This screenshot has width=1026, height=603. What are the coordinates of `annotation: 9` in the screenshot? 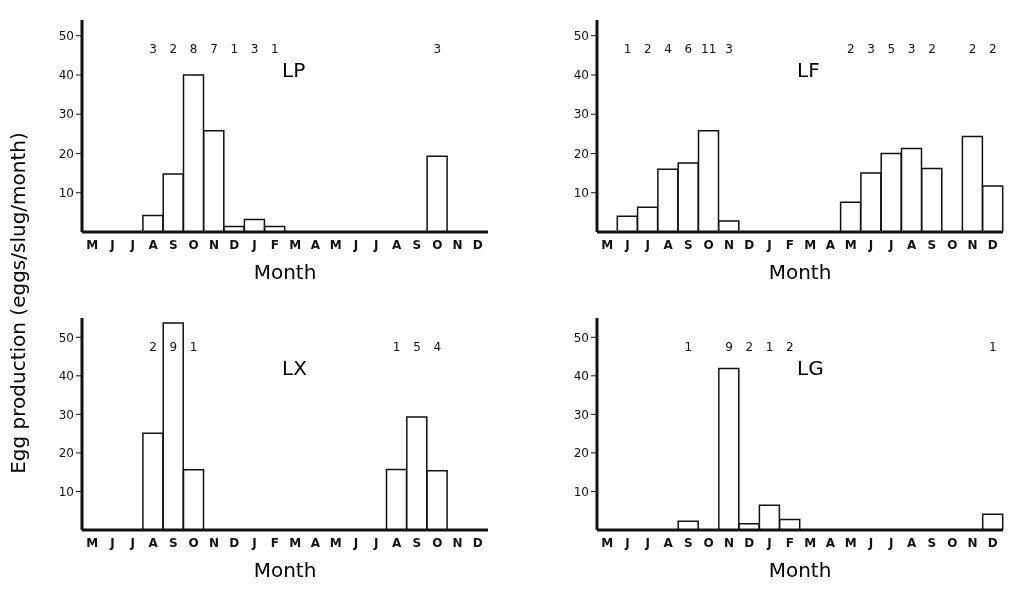 It's located at (729, 347).